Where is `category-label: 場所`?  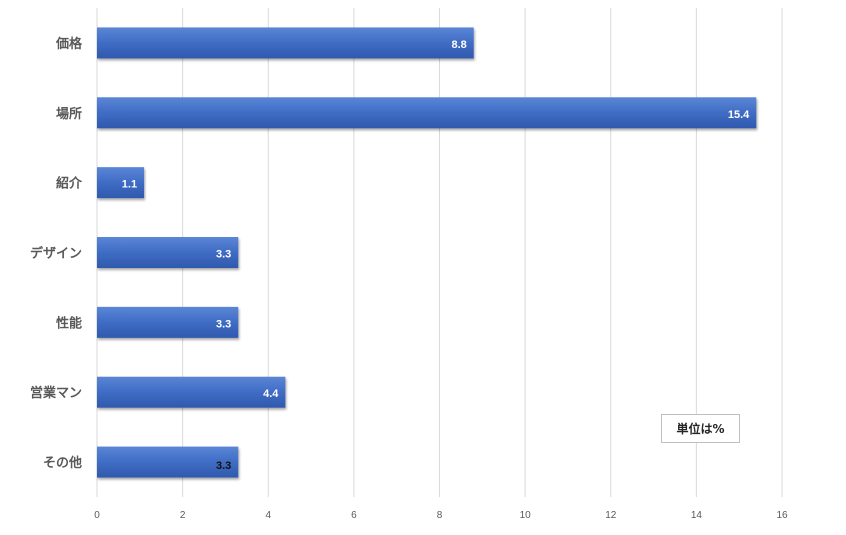 category-label: 場所 is located at coordinates (69, 114).